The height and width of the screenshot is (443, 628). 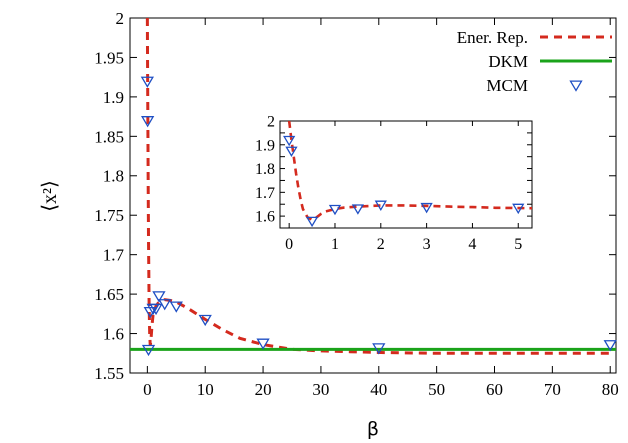 I want to click on inset-plot: 0 1 2 3 4 5 1.6 1.7 1.8 1.9 2, so click(x=394, y=183).